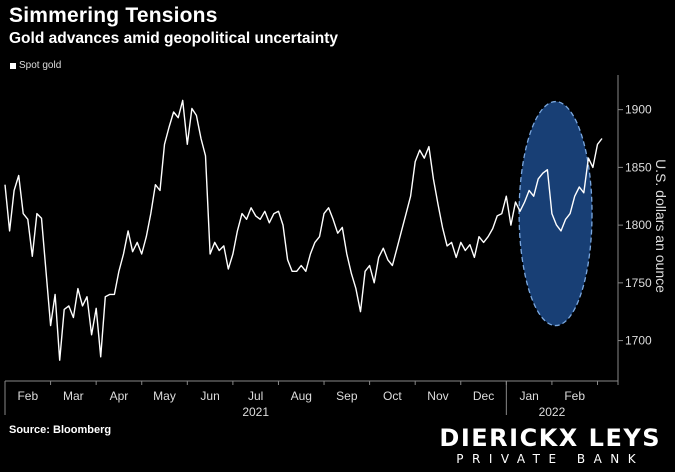  What do you see at coordinates (528, 396) in the screenshot?
I see `x-tick-label: Jan` at bounding box center [528, 396].